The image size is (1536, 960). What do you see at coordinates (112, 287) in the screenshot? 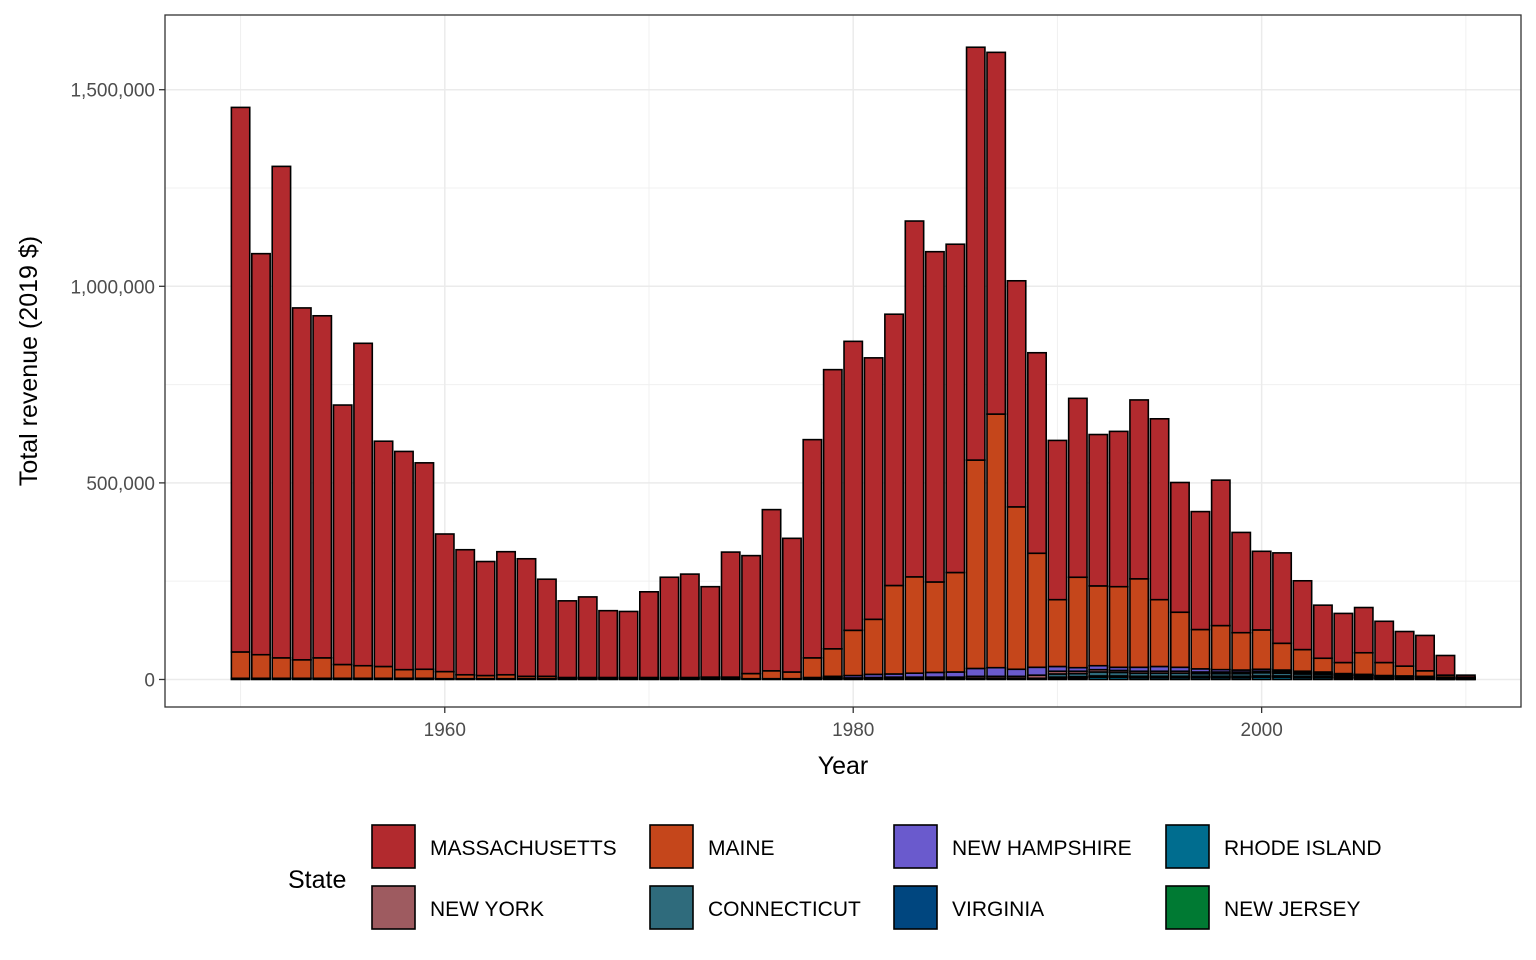
I see `y-tick-label: 1,000,000` at bounding box center [112, 287].